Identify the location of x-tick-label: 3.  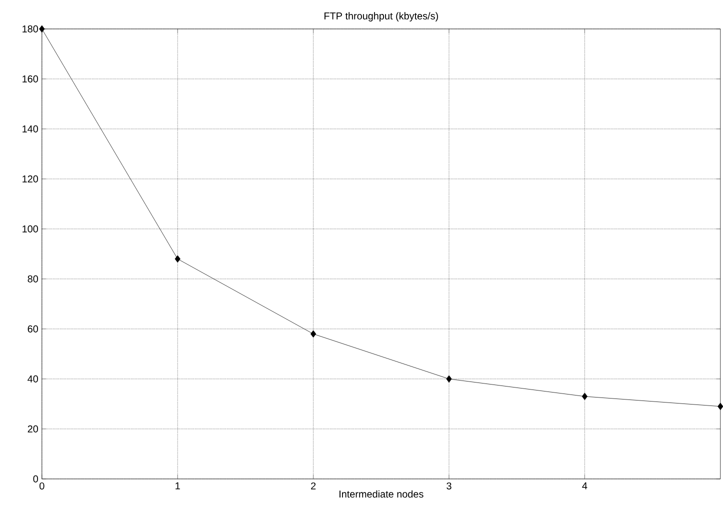
(449, 486).